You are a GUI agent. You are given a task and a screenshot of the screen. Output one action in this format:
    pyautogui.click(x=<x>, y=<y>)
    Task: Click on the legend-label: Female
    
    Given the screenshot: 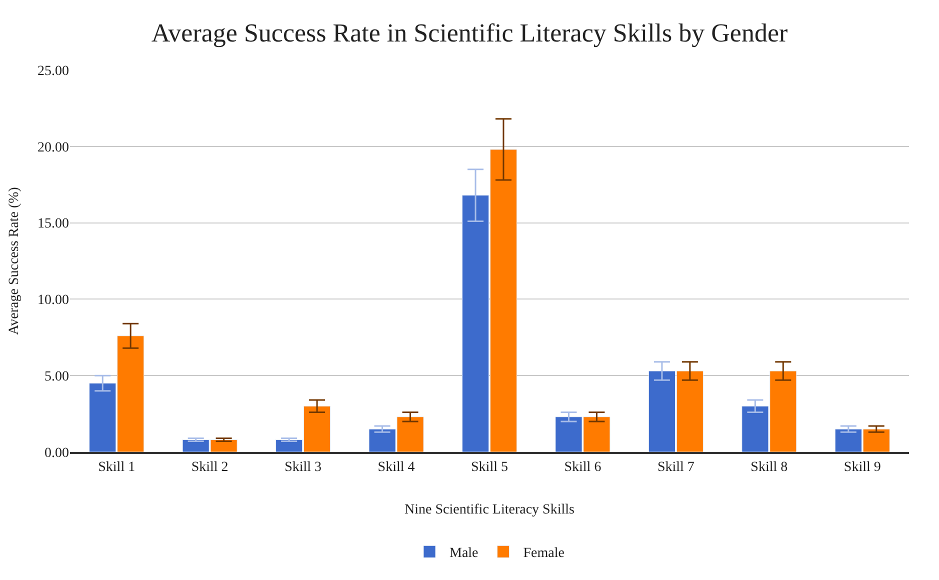 What is the action you would take?
    pyautogui.click(x=543, y=554)
    